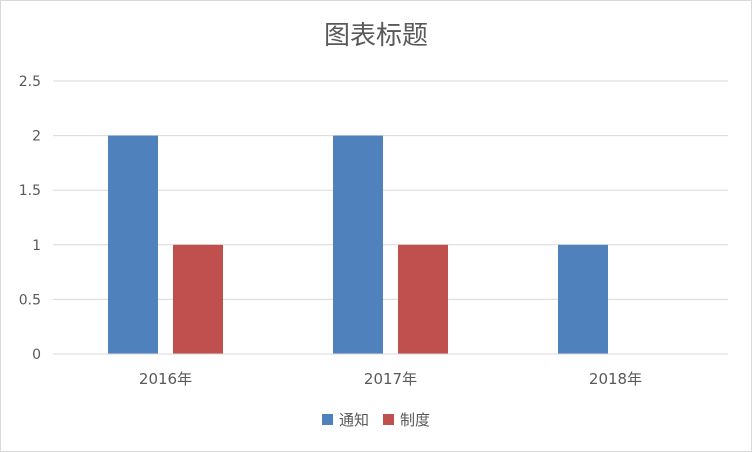  What do you see at coordinates (353, 420) in the screenshot?
I see `legend-label-series-0: 通知` at bounding box center [353, 420].